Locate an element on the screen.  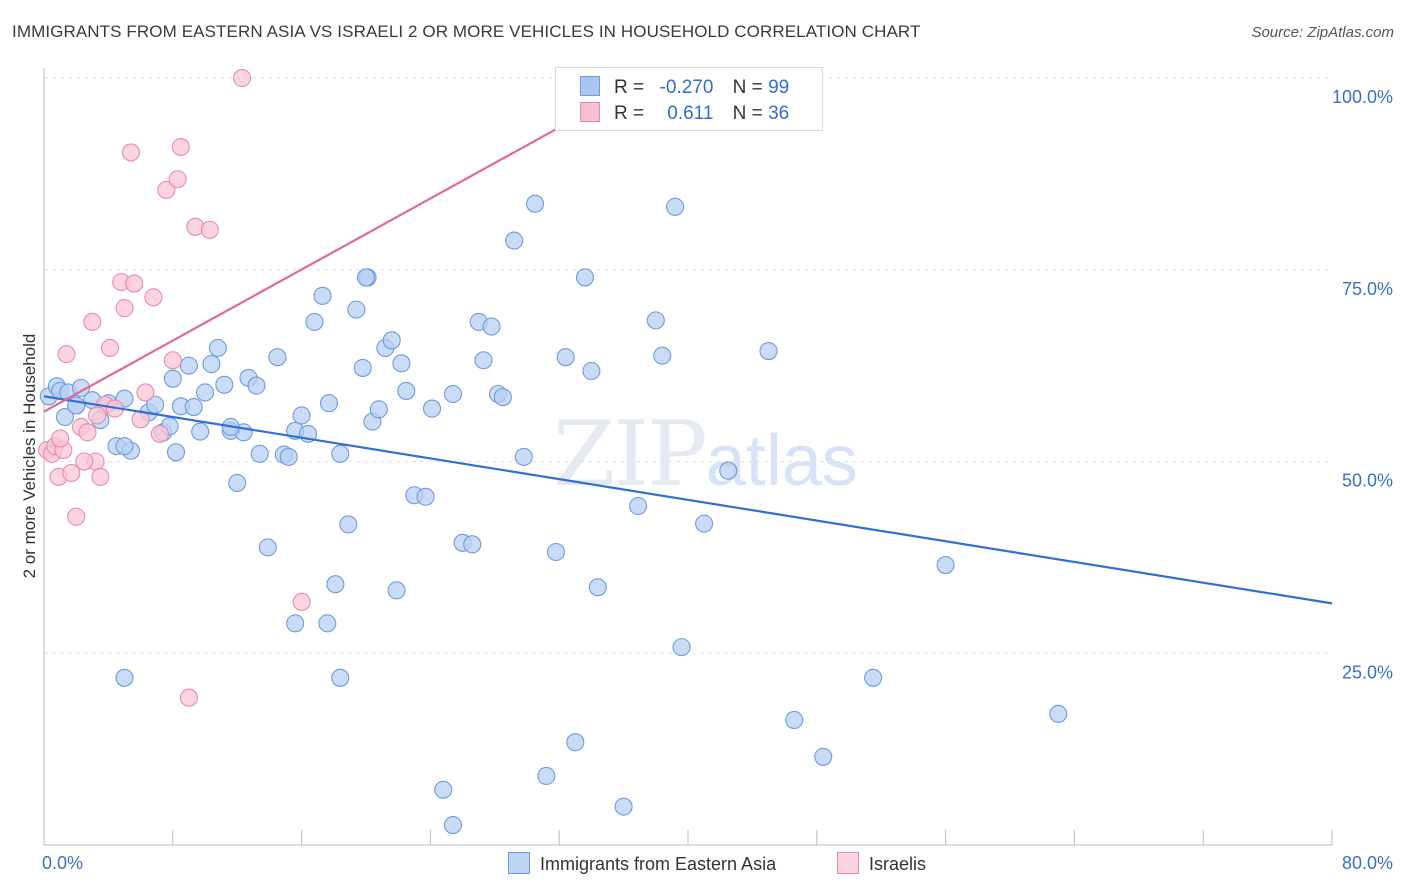
series-legend: Immigrants from Eastern Asia Israelis is located at coordinates (703, 865).